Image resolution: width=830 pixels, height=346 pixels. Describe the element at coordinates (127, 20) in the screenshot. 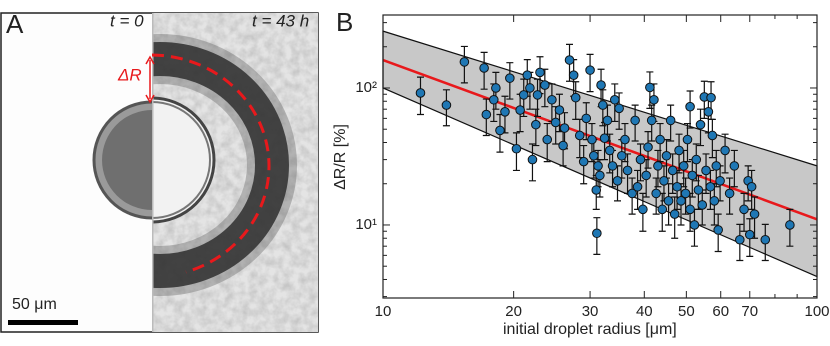

I see `caption: t = 0` at that location.